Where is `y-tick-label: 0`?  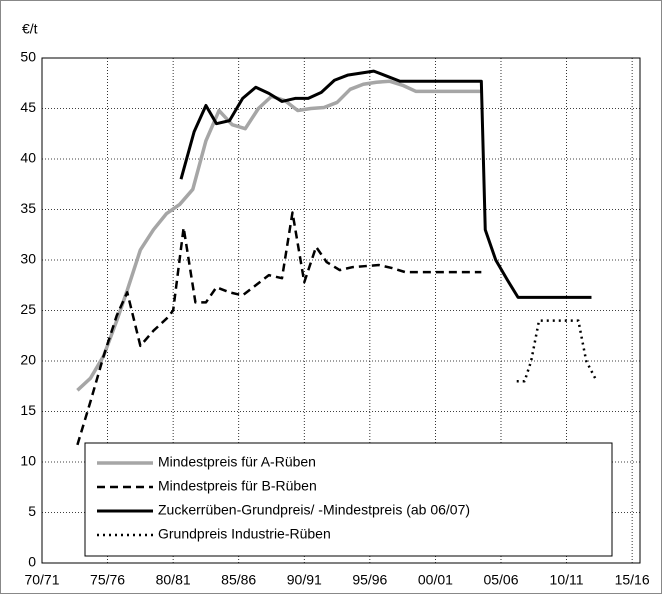 y-tick-label: 0 is located at coordinates (32, 562).